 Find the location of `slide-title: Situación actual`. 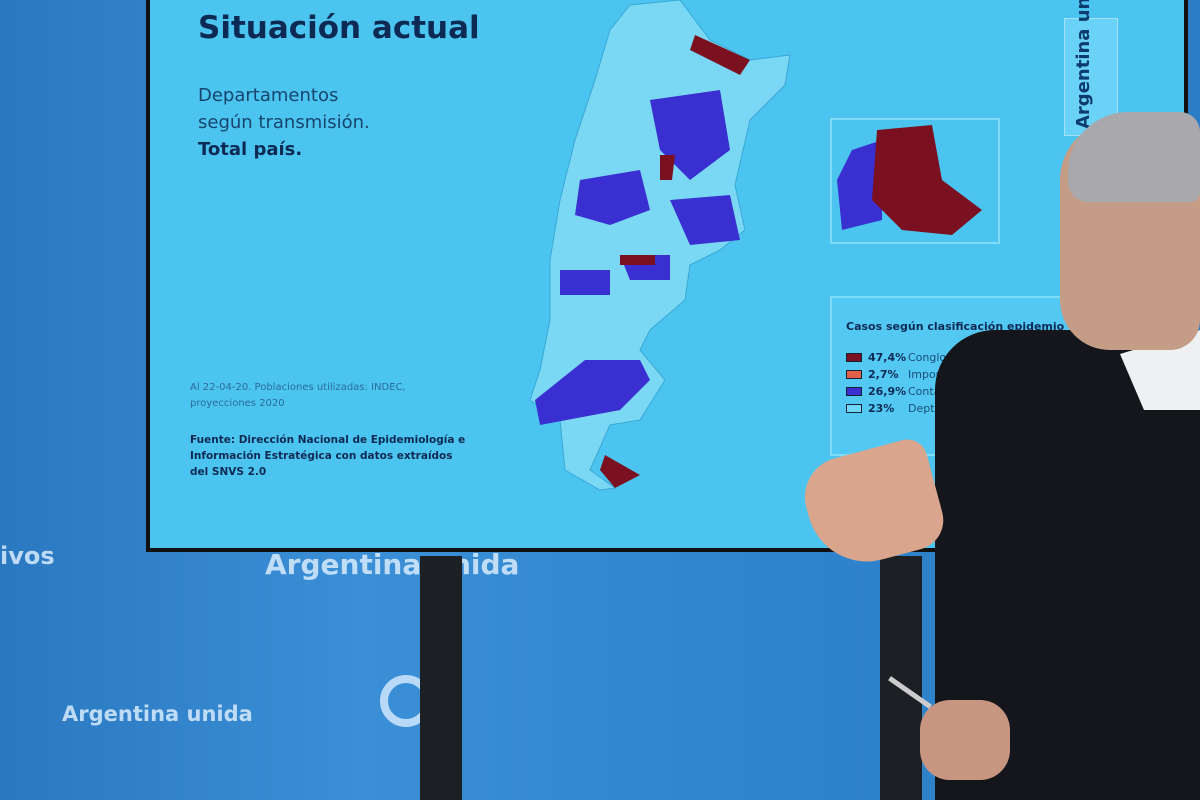

slide-title: Situación actual is located at coordinates (339, 28).